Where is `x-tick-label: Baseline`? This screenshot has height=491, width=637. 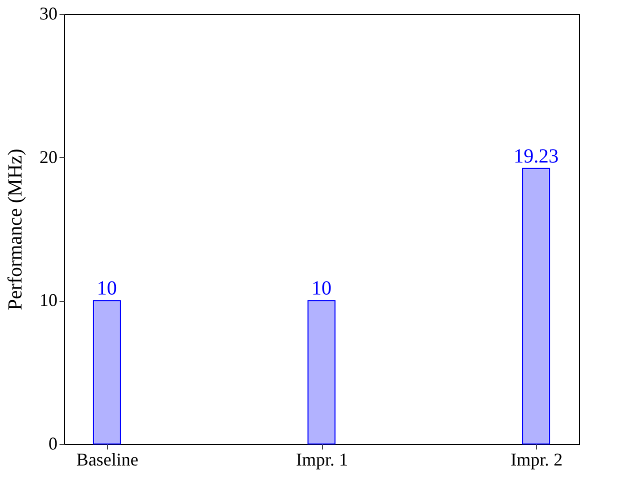 x-tick-label: Baseline is located at coordinates (107, 460).